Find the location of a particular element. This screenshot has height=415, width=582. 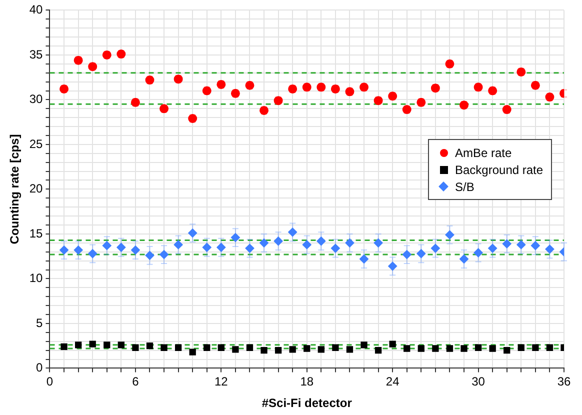

x-tick-label: 36 is located at coordinates (564, 381).